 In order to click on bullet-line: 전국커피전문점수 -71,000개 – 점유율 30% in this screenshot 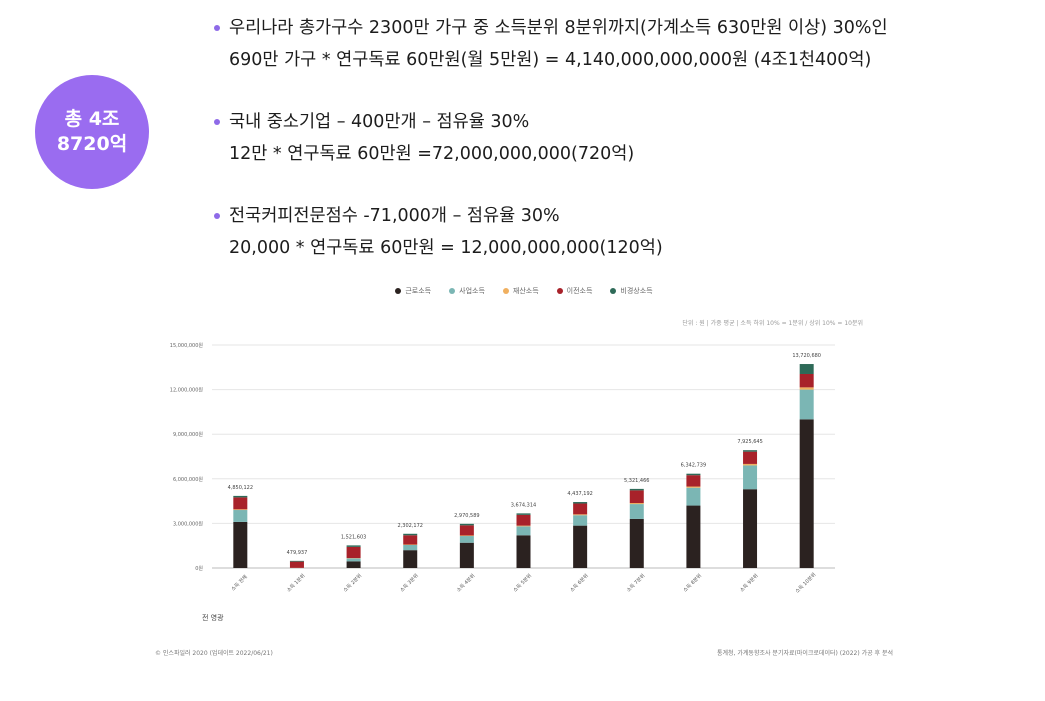, I will do `click(394, 216)`.